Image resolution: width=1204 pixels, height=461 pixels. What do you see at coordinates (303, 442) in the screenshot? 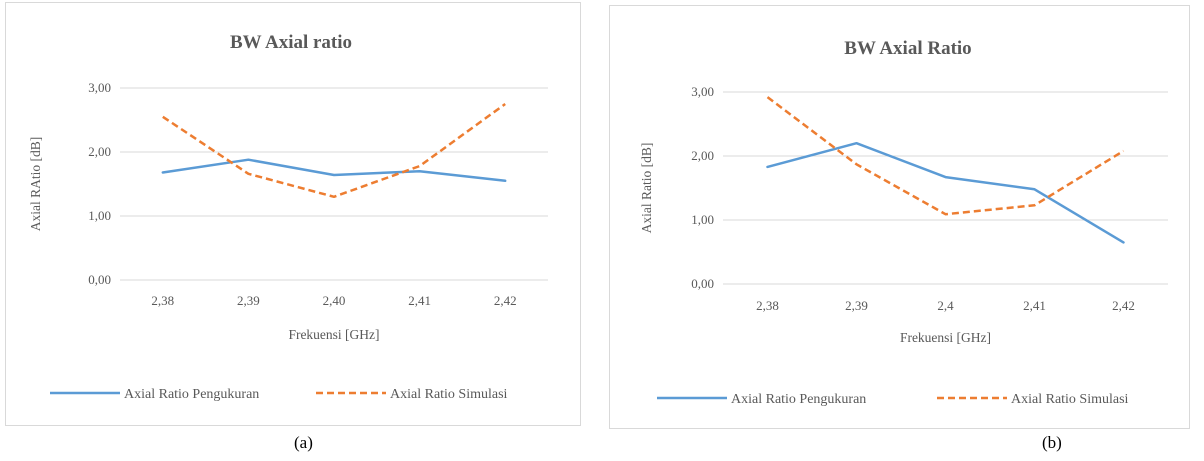
I see `caption-a: (a)` at bounding box center [303, 442].